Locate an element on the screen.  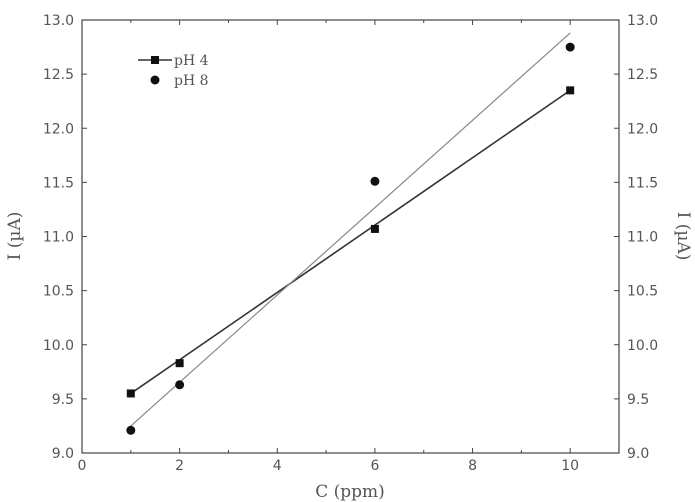
x-tick-label: 10 is located at coordinates (570, 466).